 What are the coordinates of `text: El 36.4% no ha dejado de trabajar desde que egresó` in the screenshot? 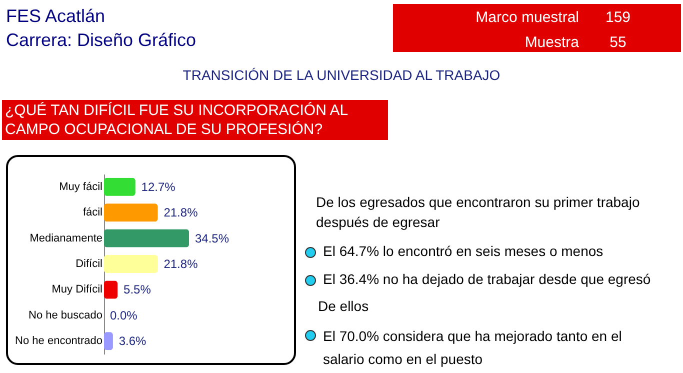 It's located at (487, 279).